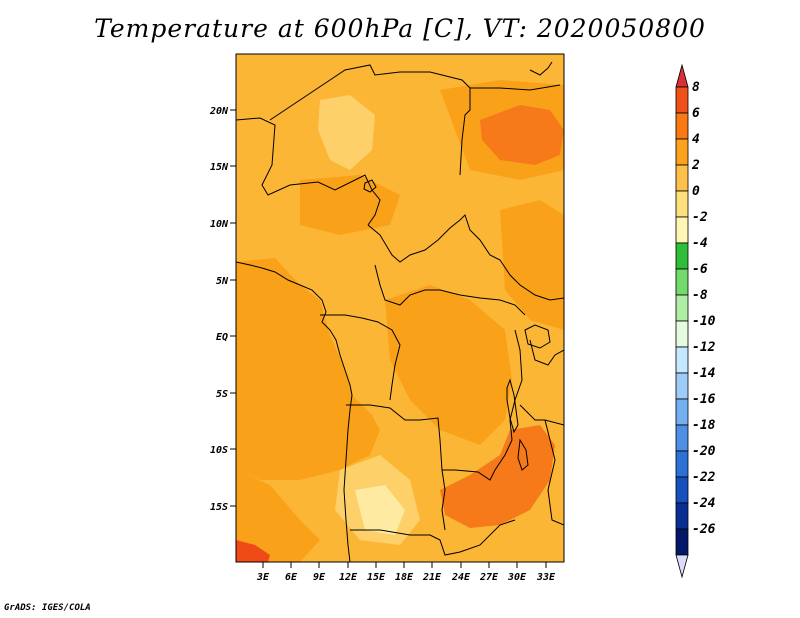 The height and width of the screenshot is (618, 800). I want to click on colorbar-label: 2, so click(695, 165).